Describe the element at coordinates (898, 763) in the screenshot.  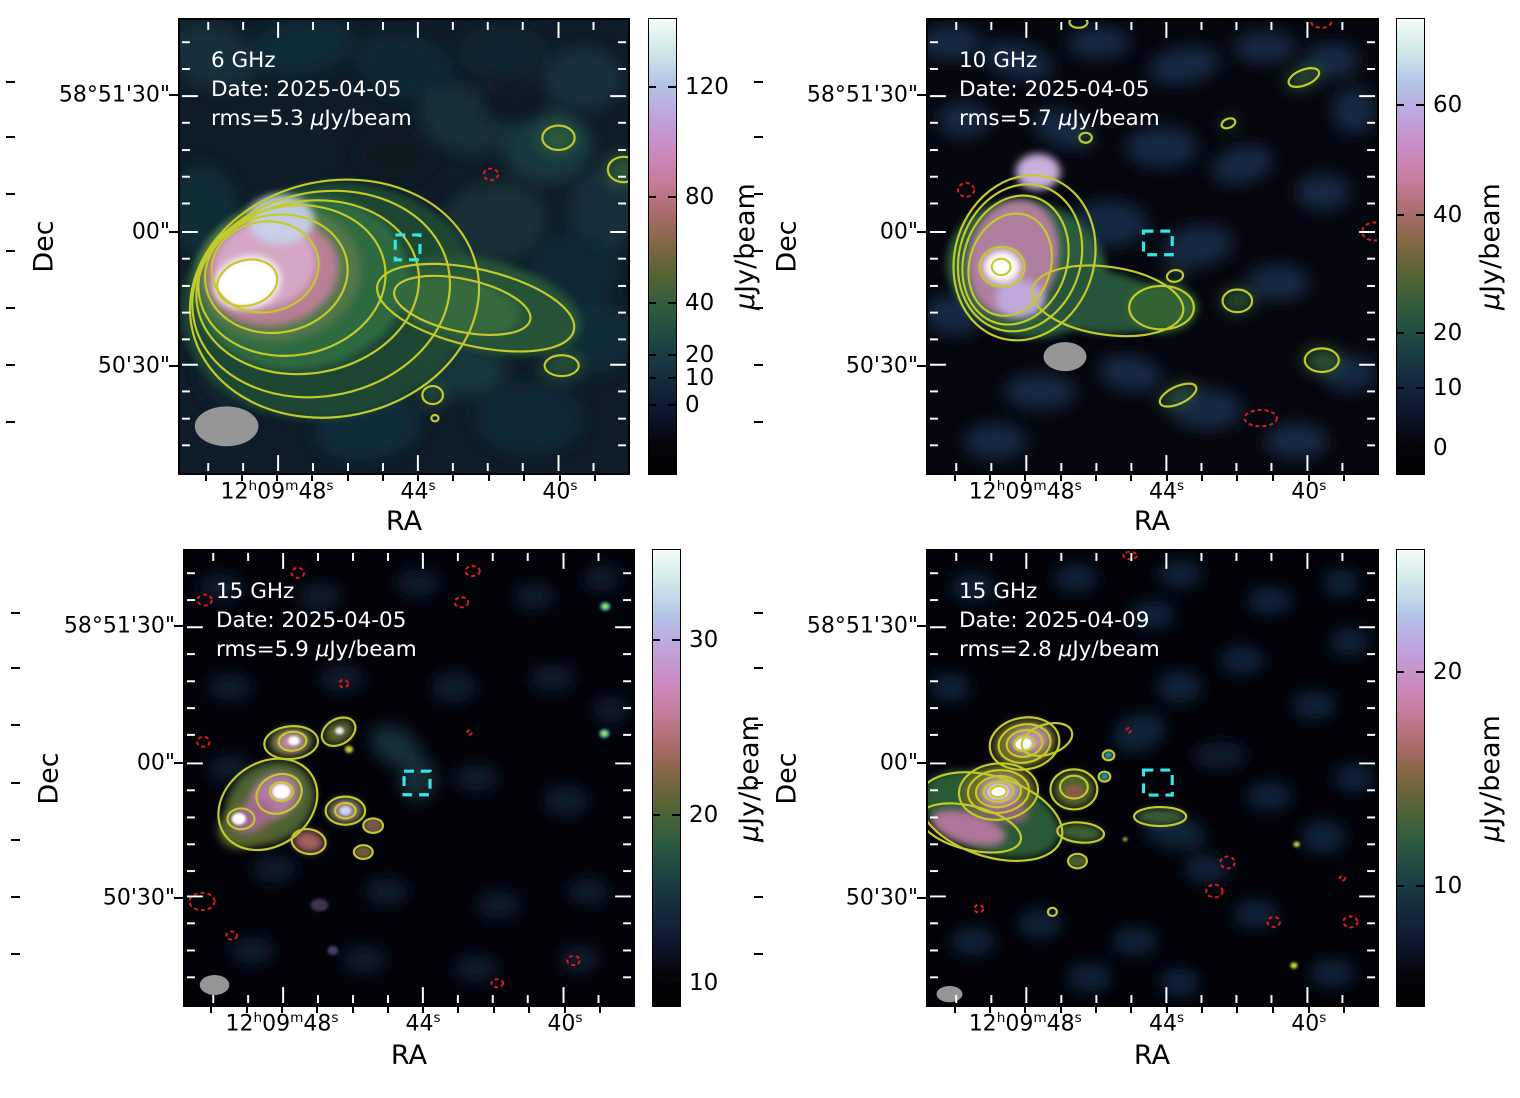
I see `y-tick-label: 00"` at that location.